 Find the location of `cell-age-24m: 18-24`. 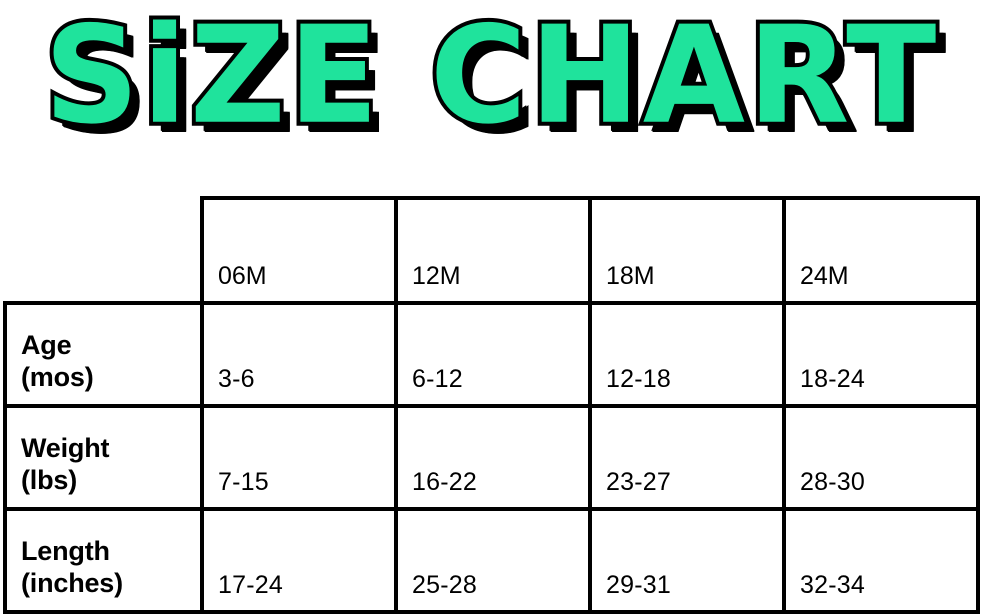

cell-age-24m: 18-24 is located at coordinates (881, 354).